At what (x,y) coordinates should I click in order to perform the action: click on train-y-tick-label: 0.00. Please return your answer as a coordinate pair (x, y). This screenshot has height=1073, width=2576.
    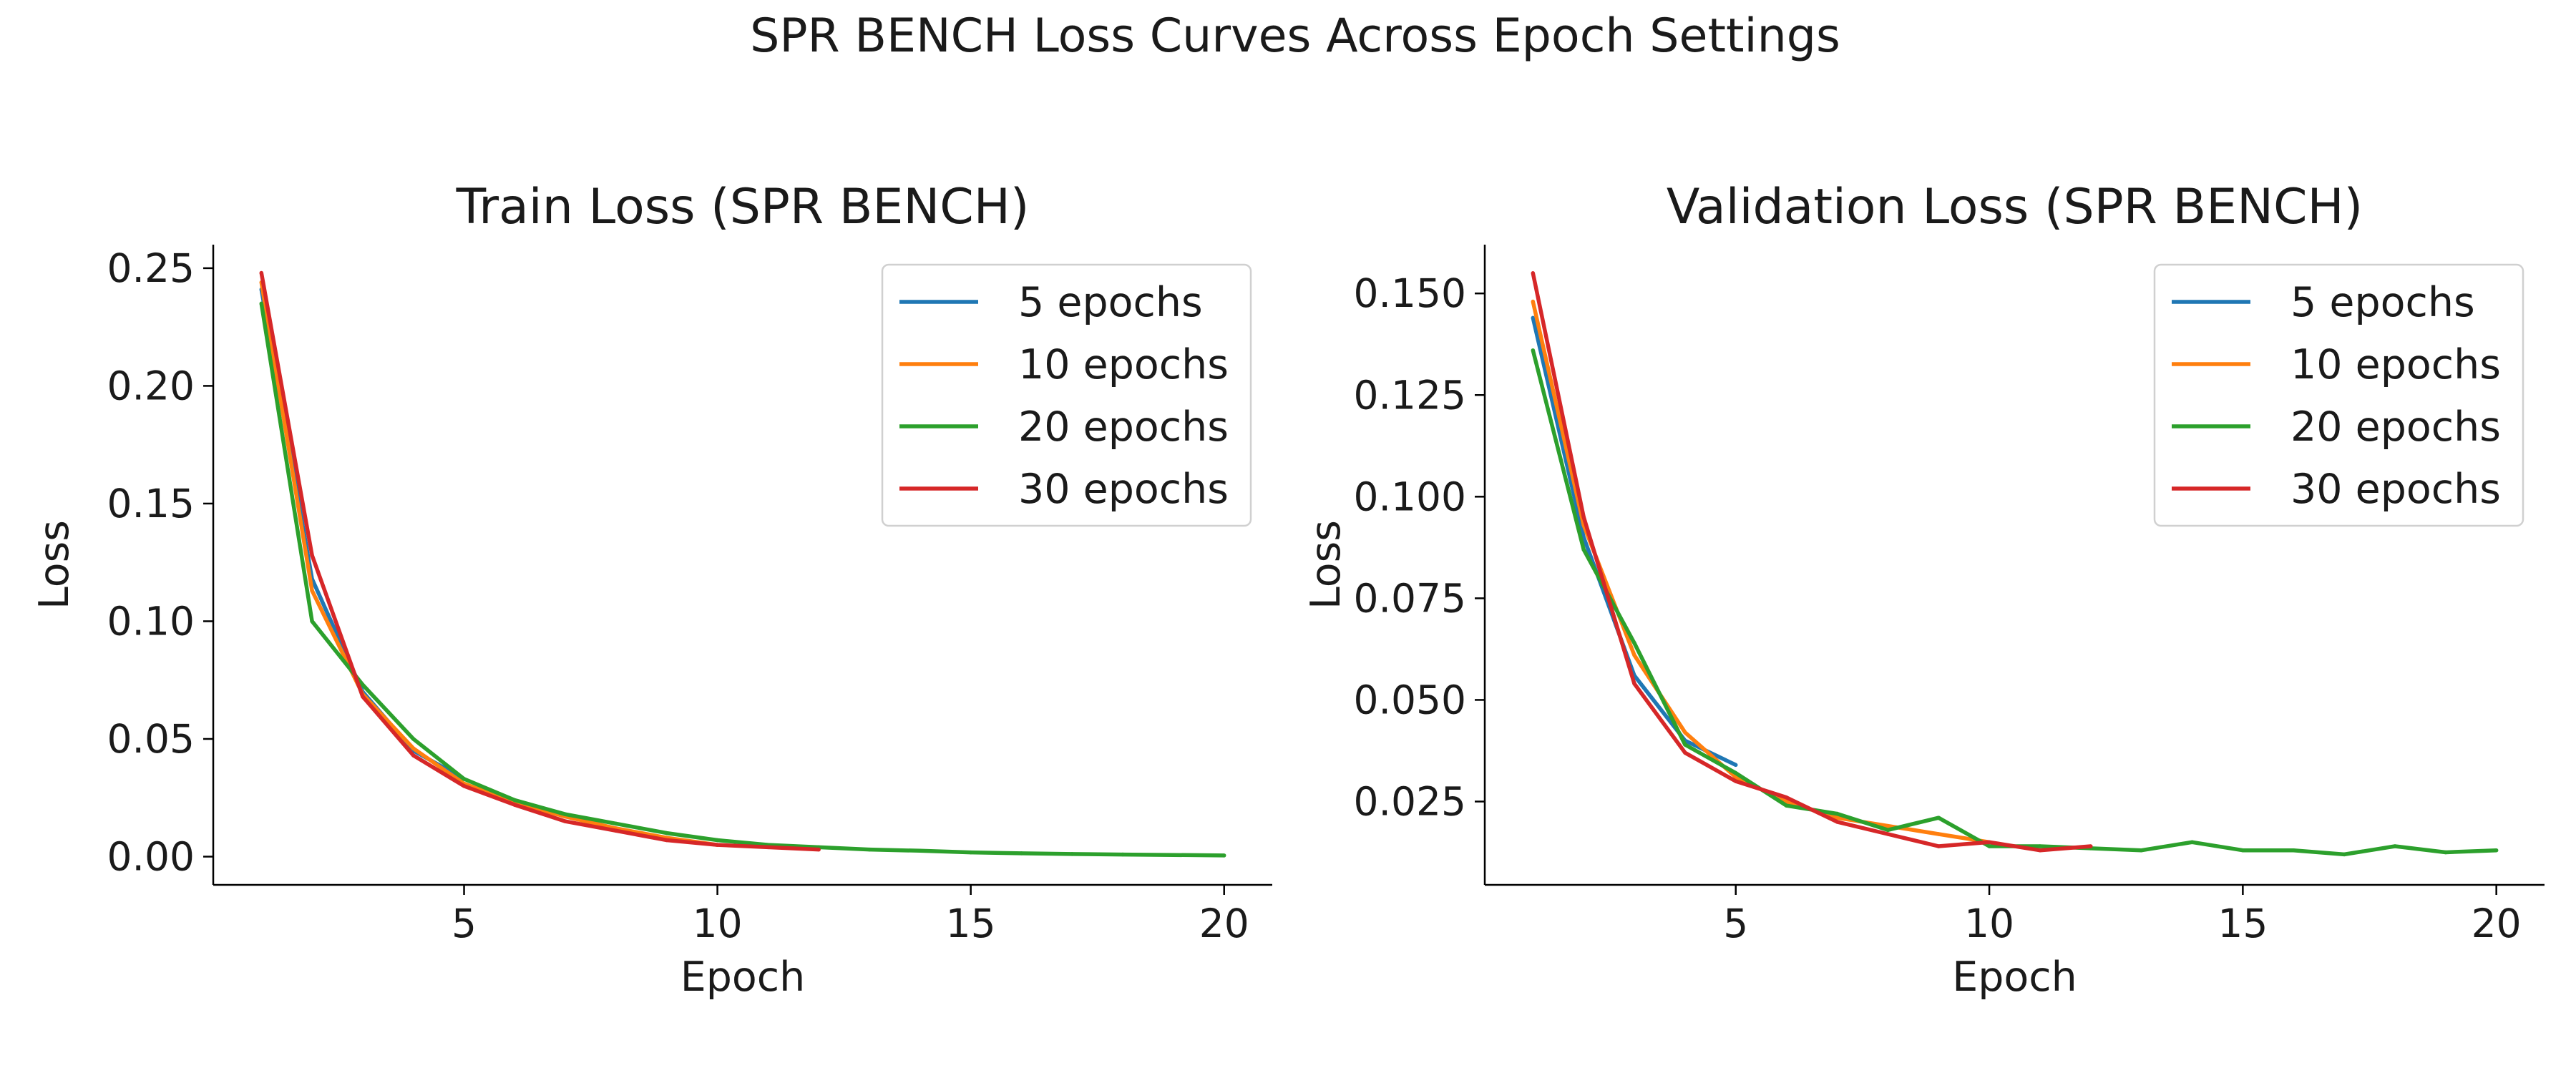
    Looking at the image, I should click on (151, 857).